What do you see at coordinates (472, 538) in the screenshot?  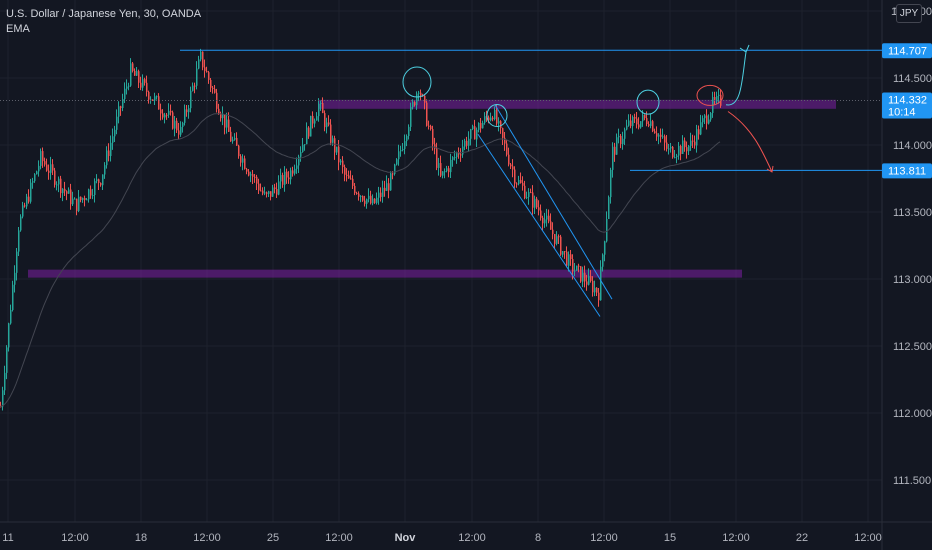 I see `time-tick-label: 12:00` at bounding box center [472, 538].